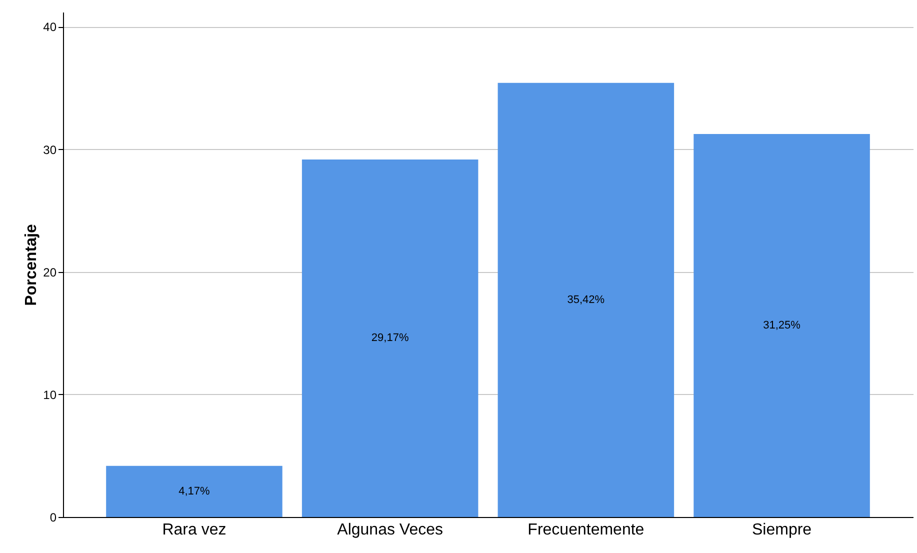 This screenshot has height=553, width=917. What do you see at coordinates (53, 517) in the screenshot?
I see `y-tick-label: 0` at bounding box center [53, 517].